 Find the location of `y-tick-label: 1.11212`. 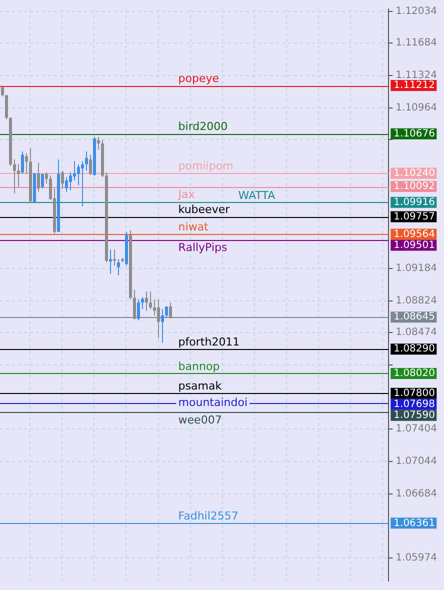

y-tick-label: 1.11212 is located at coordinates (415, 86).